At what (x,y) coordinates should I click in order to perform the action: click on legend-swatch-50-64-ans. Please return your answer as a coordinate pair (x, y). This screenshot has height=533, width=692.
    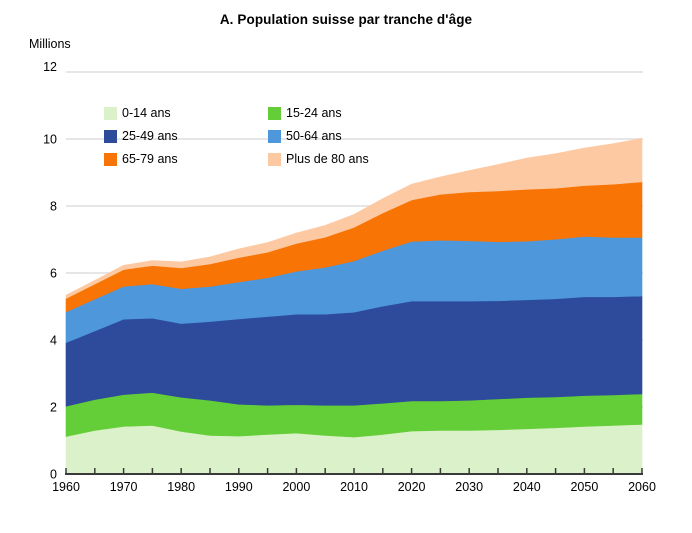
    Looking at the image, I should click on (274, 136).